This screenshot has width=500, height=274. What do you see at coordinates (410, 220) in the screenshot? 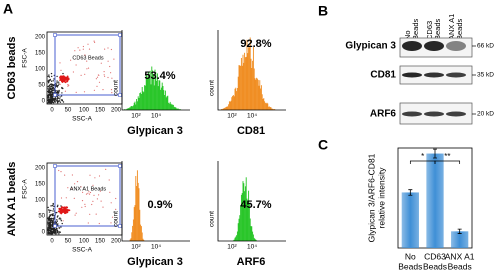
I see `bar` at bounding box center [410, 220].